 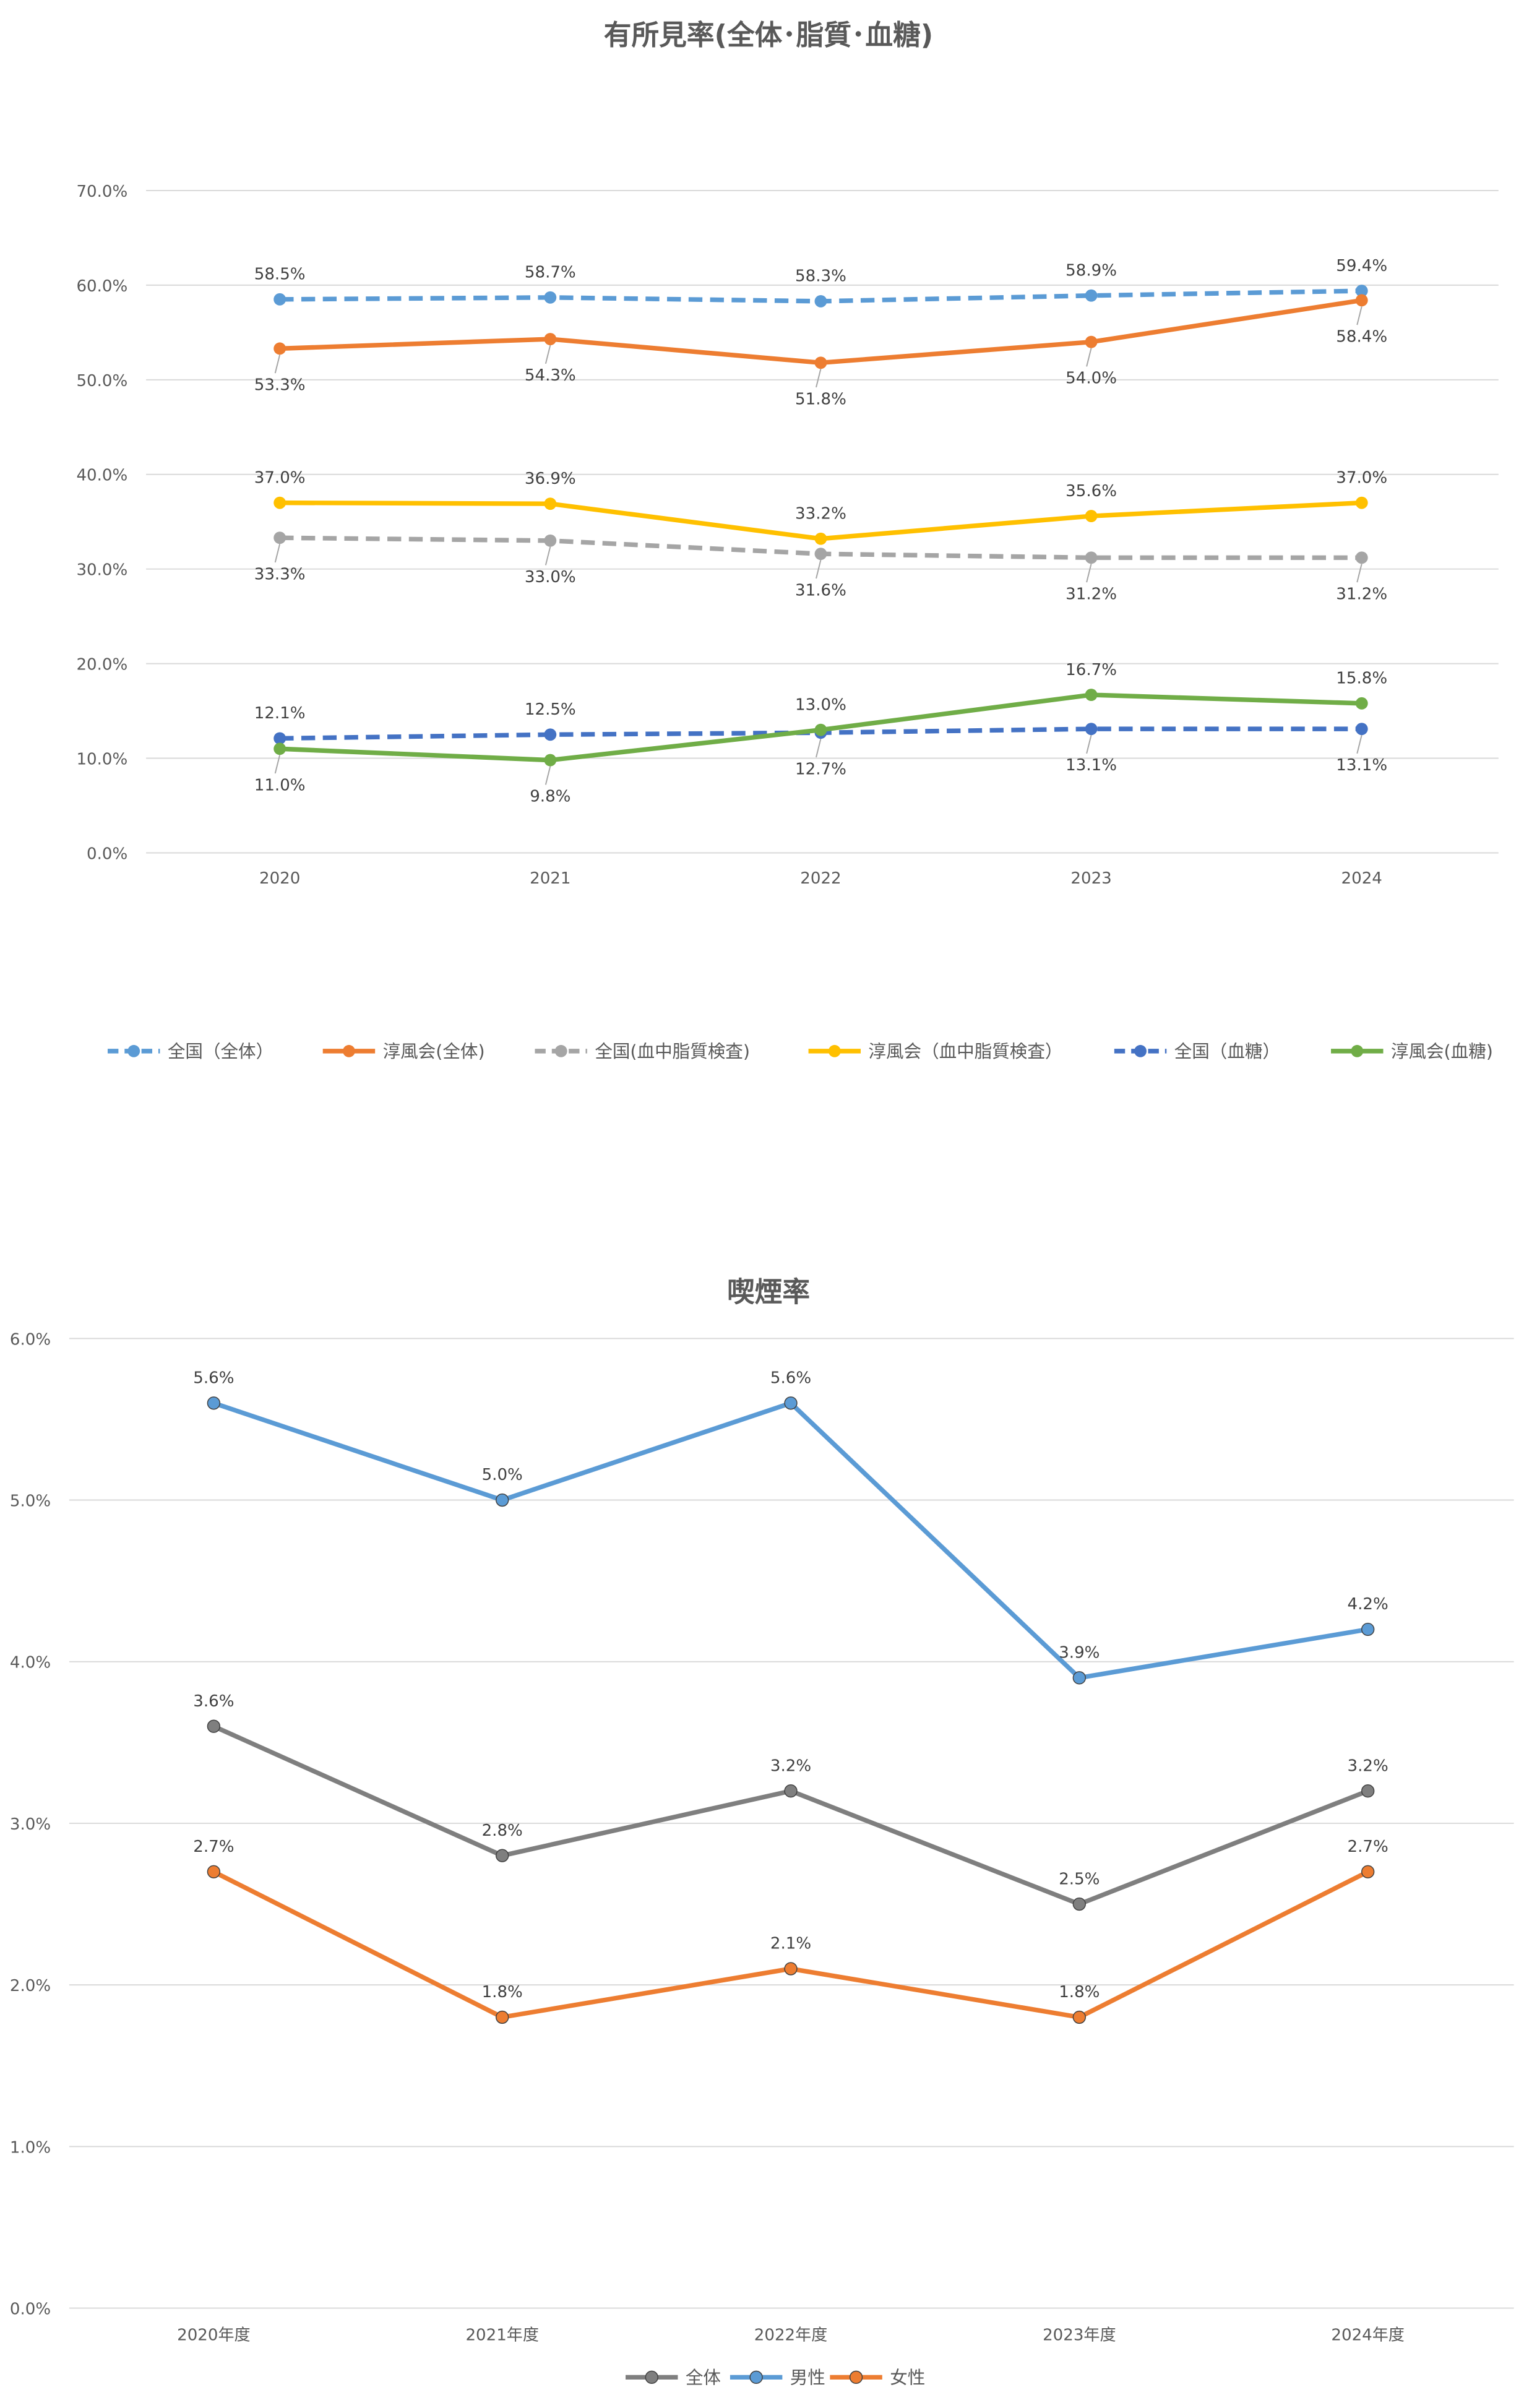 I want to click on y-tick-label: 50.0%, so click(x=101, y=381).